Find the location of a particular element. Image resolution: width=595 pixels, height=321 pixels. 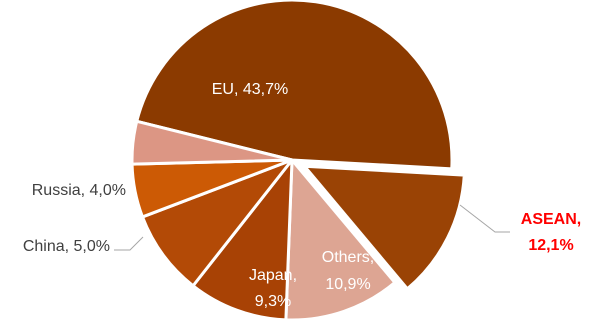

label-russia: Russia, 4,0% is located at coordinates (79, 190).